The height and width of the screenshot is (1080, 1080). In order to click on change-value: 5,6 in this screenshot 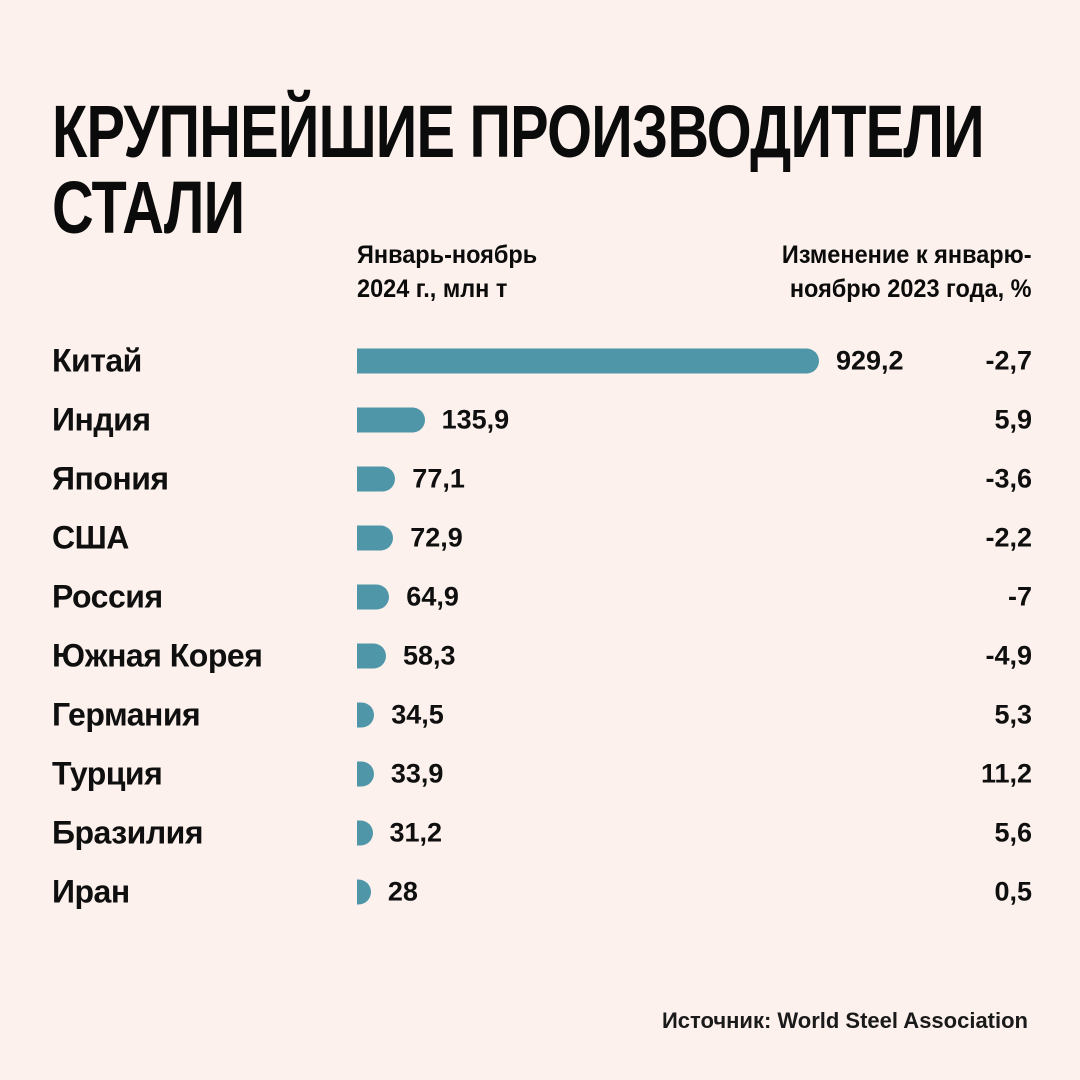, I will do `click(1013, 832)`.